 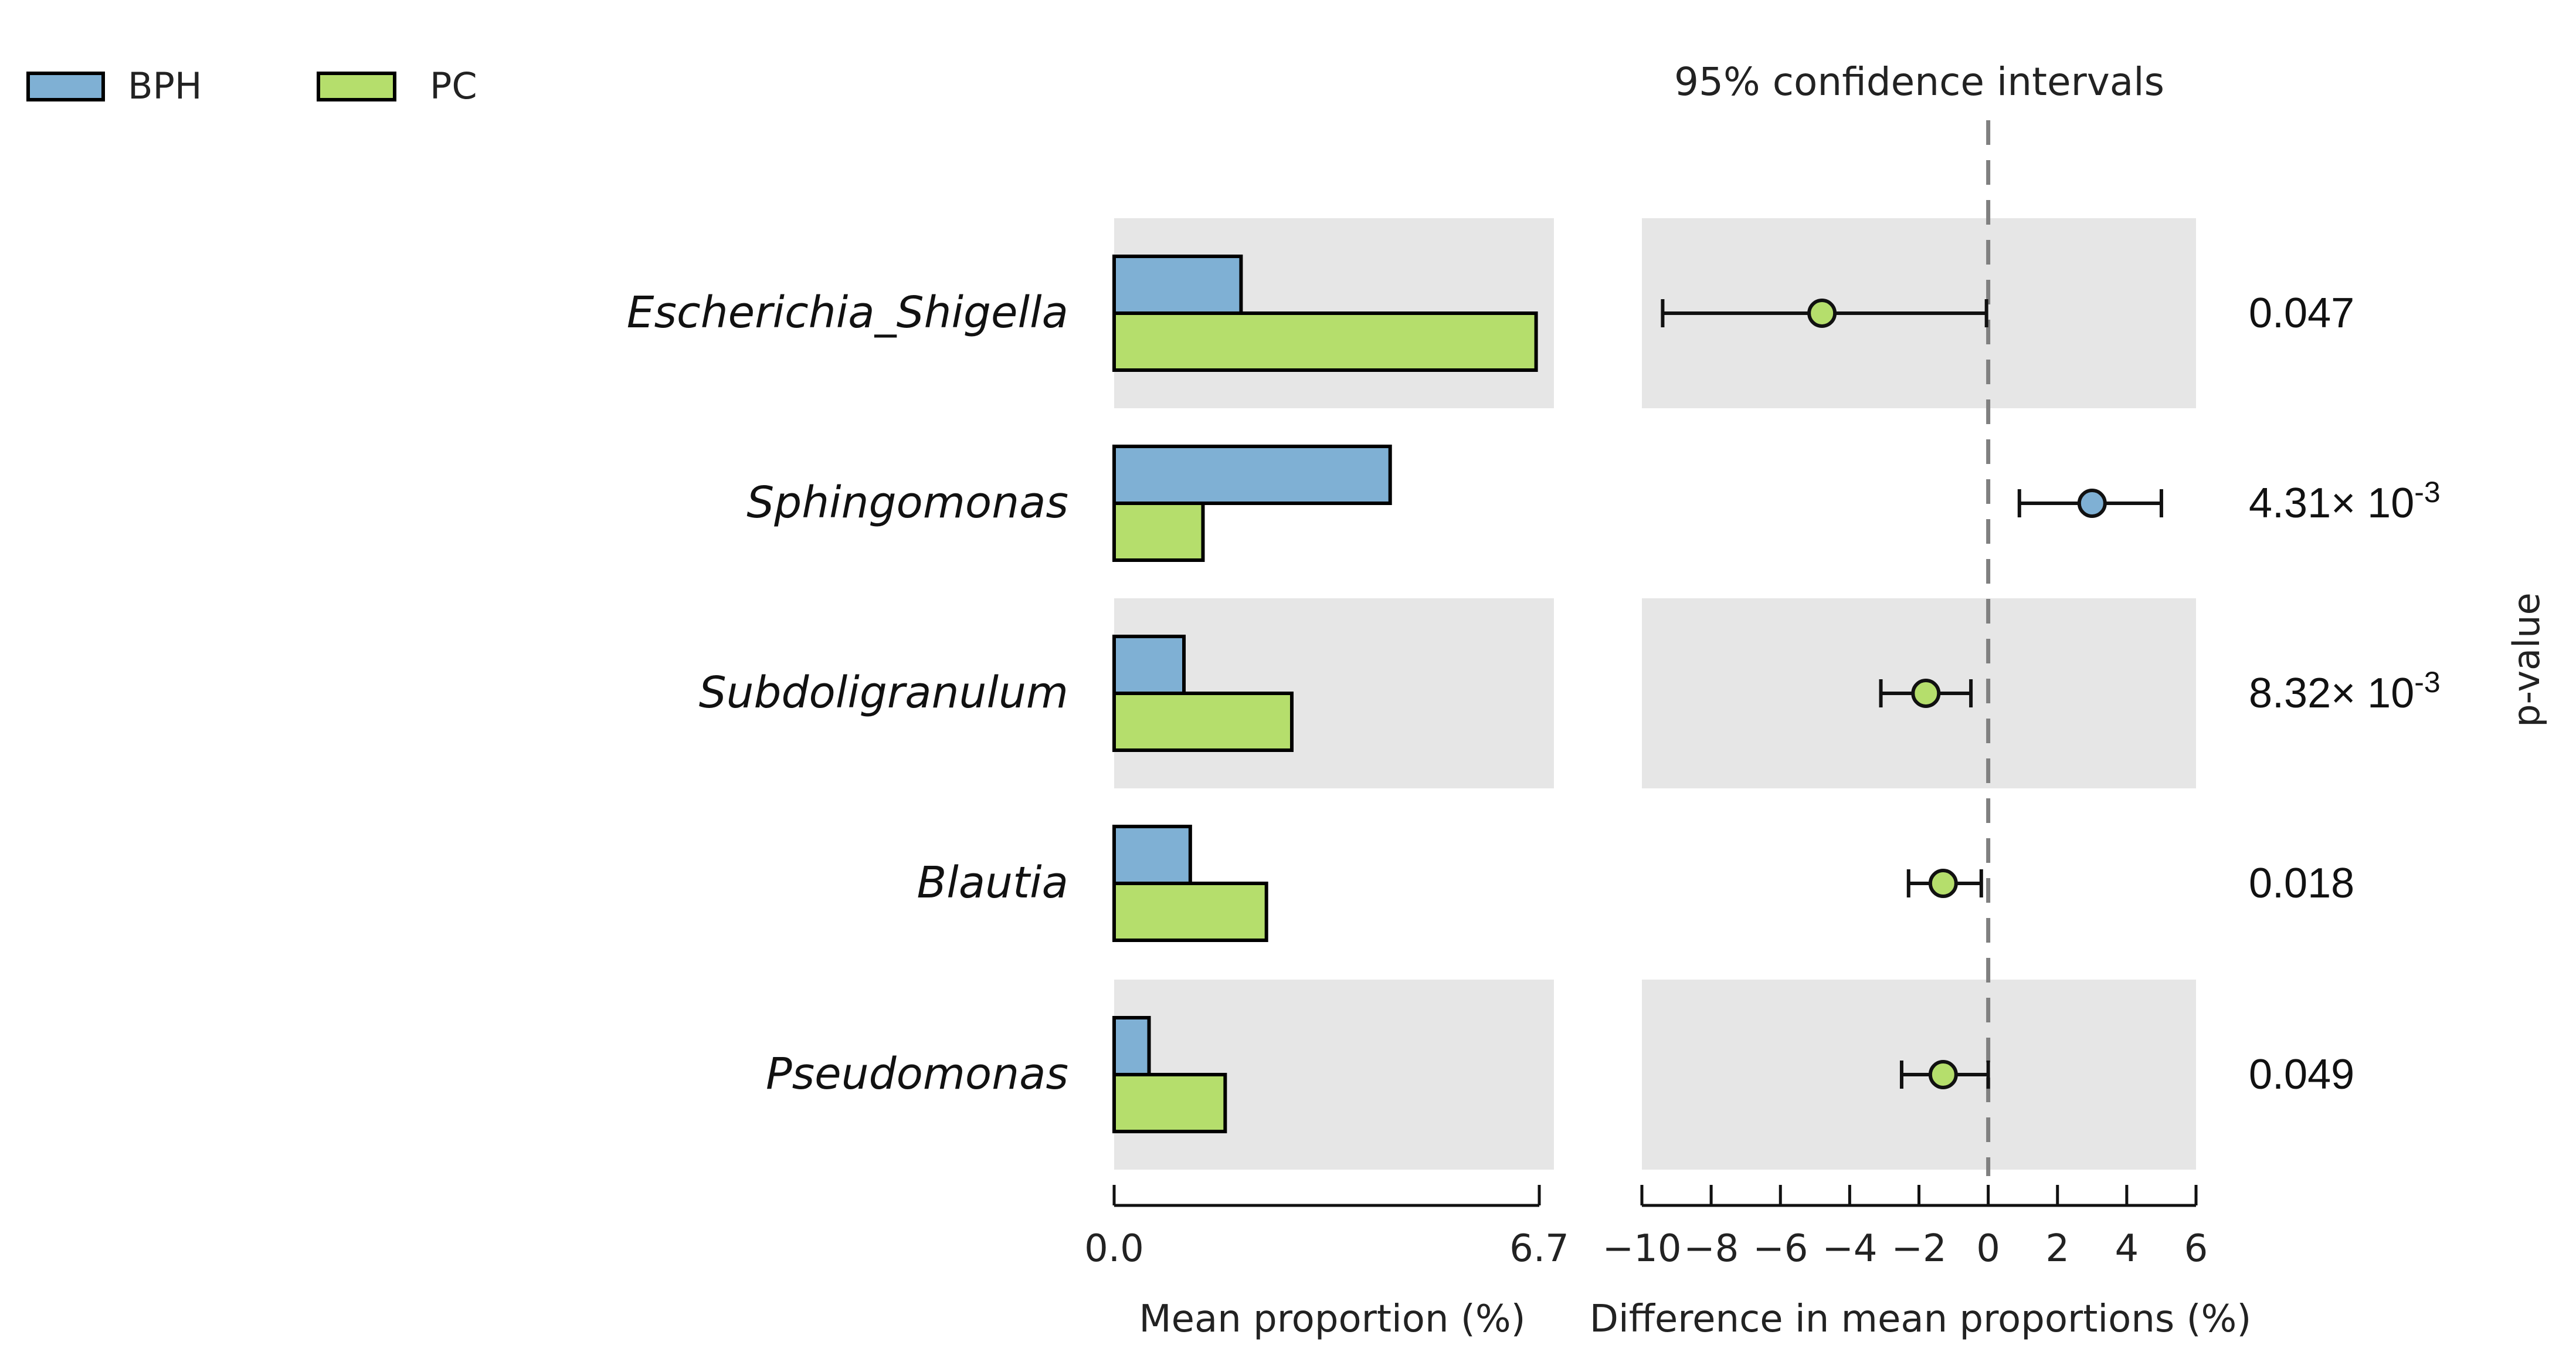 I want to click on ci-x-tick-label: 4, so click(x=2127, y=1249).